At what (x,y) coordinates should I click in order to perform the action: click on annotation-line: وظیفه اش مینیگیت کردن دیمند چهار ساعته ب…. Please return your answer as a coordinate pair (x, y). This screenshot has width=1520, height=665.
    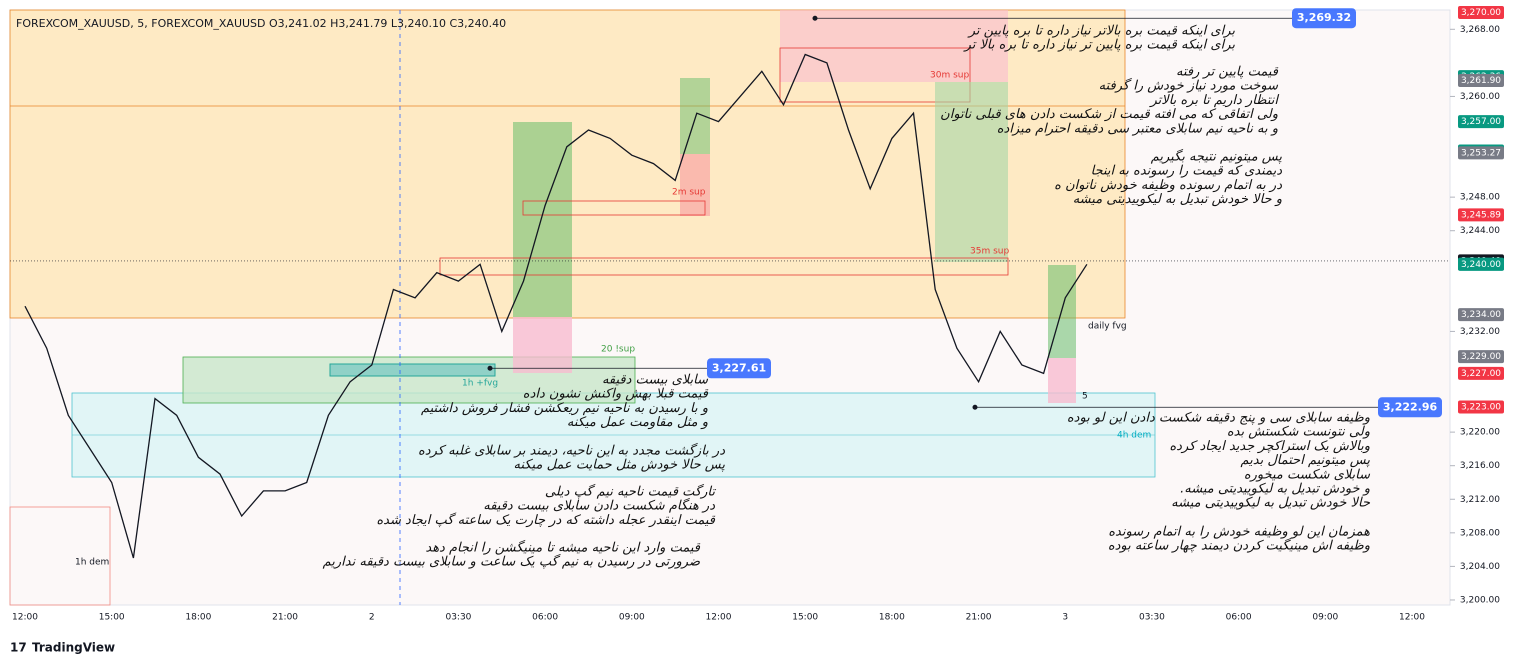
    Looking at the image, I should click on (1239, 546).